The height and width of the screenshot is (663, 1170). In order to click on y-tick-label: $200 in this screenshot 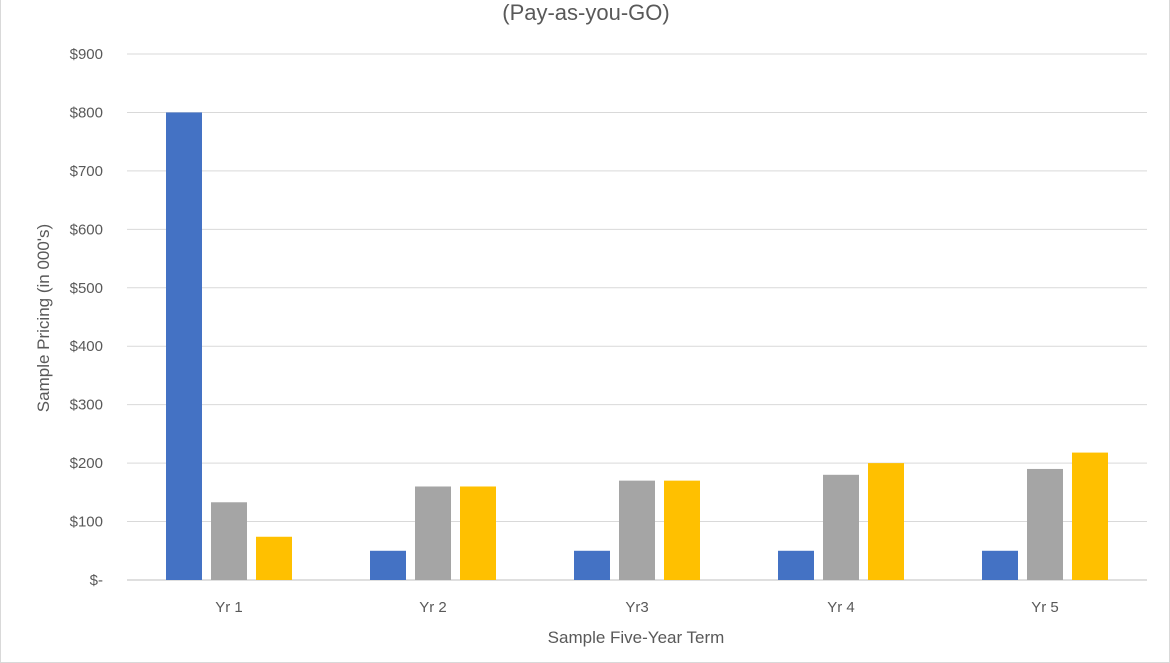, I will do `click(86, 463)`.